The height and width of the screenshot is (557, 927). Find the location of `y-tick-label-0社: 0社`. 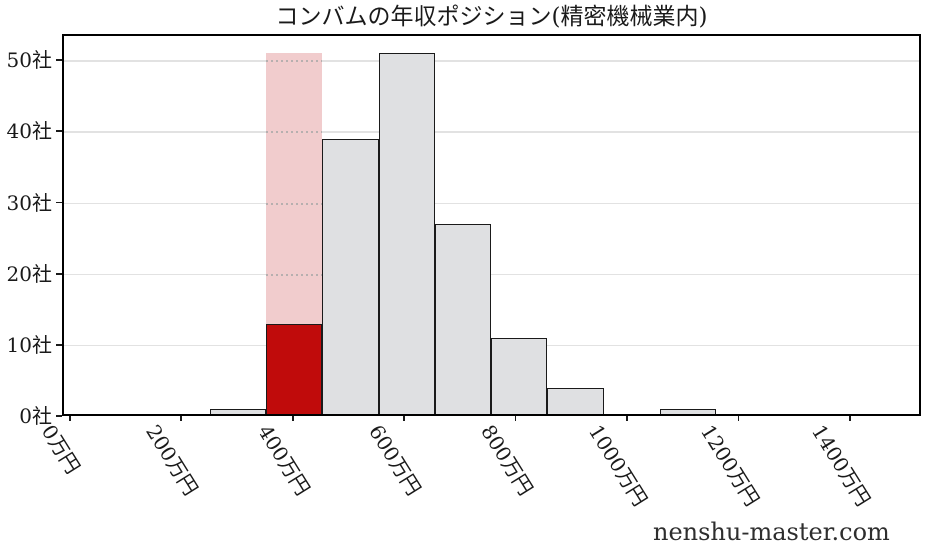

y-tick-label-0社: 0社 is located at coordinates (35, 416).